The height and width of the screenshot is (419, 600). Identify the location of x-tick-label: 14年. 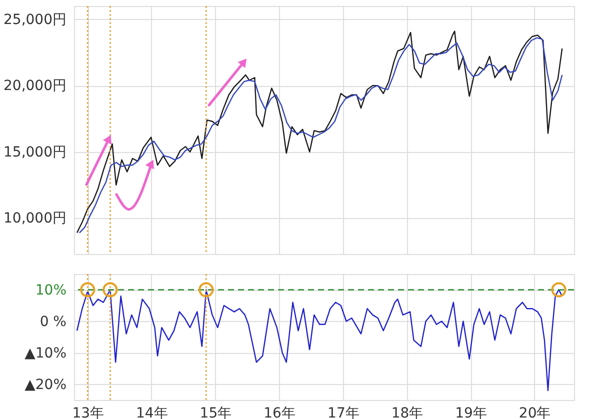
(152, 412).